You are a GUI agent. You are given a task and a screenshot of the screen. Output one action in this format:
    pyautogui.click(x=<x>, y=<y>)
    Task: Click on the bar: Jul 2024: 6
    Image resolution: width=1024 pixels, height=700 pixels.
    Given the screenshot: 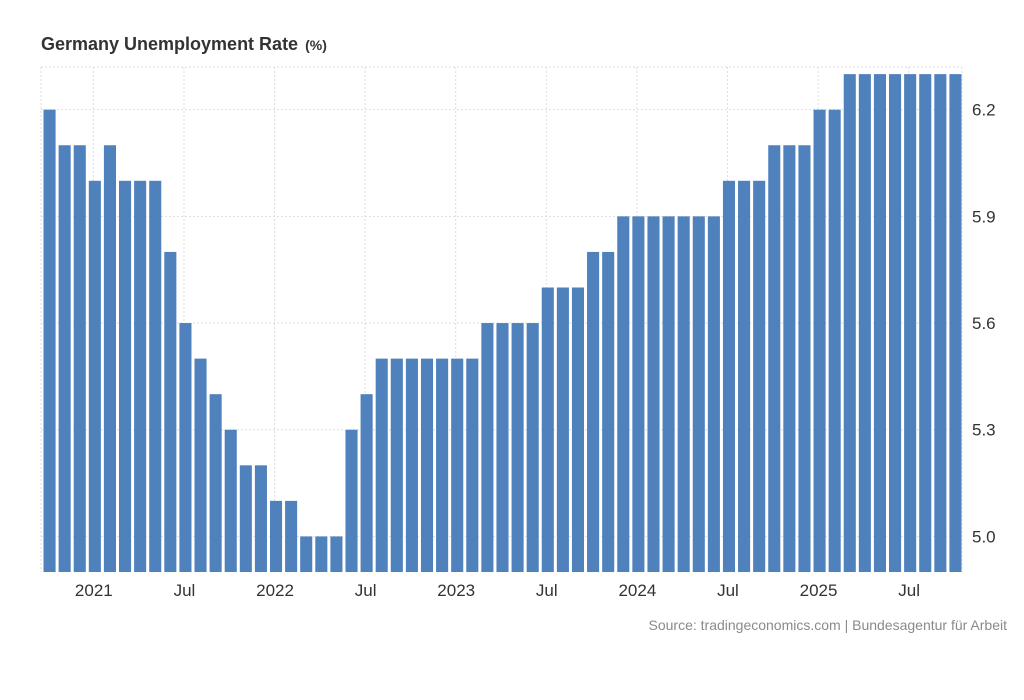 What is the action you would take?
    pyautogui.click(x=729, y=376)
    